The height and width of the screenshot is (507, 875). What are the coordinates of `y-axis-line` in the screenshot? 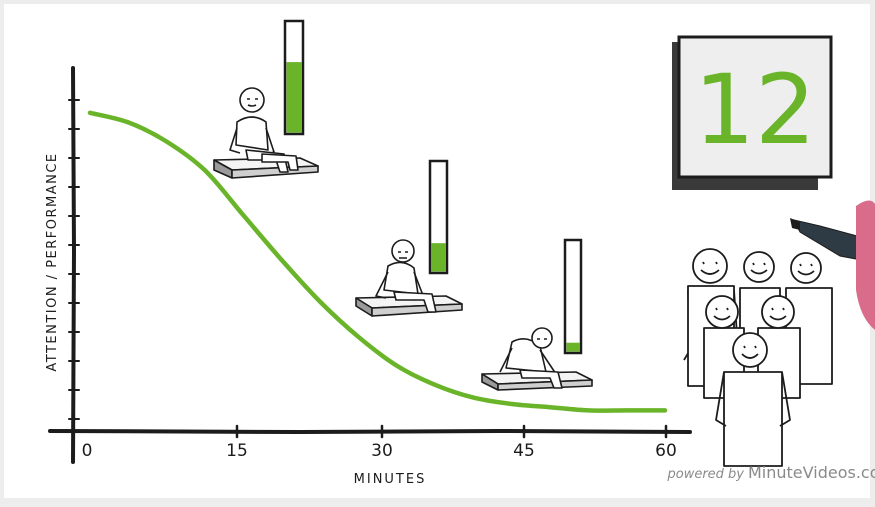 It's located at (74, 265).